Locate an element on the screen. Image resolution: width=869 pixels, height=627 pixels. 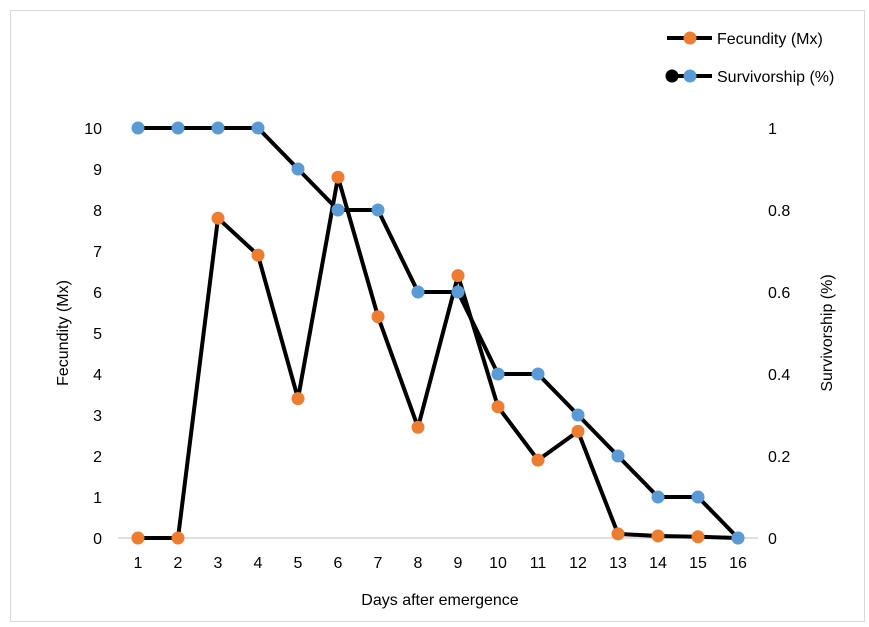
y-left-tick-label: 2 is located at coordinates (97, 457).